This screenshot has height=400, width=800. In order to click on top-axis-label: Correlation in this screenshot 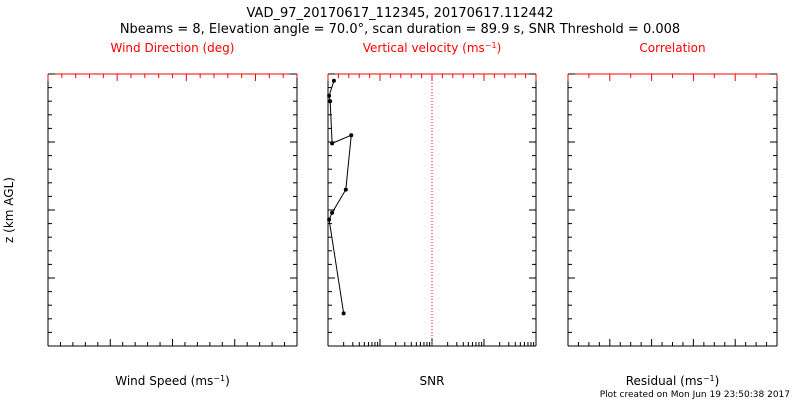, I will do `click(672, 48)`.